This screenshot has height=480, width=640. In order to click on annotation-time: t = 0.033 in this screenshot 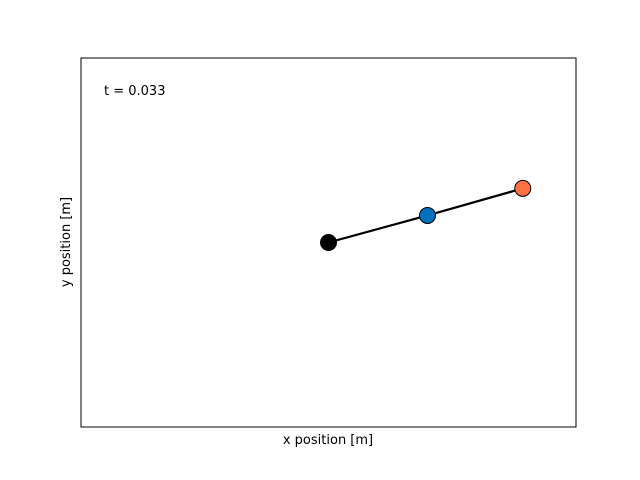, I will do `click(134, 91)`.